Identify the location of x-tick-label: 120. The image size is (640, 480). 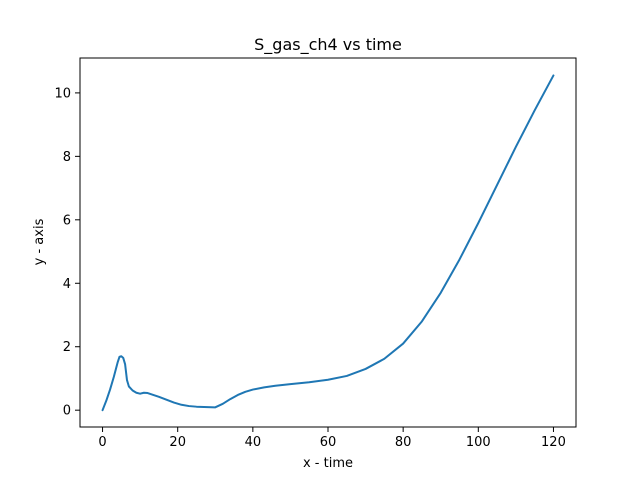
(553, 442).